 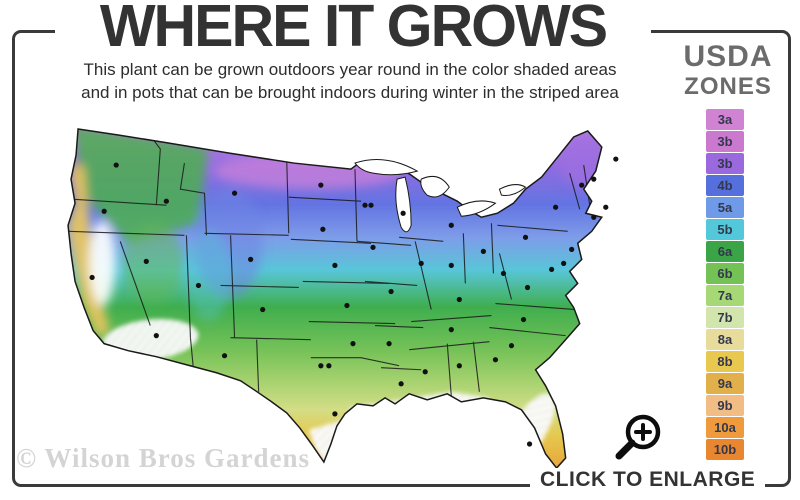 What do you see at coordinates (440, 195) in the screenshot?
I see `great-lakes` at bounding box center [440, 195].